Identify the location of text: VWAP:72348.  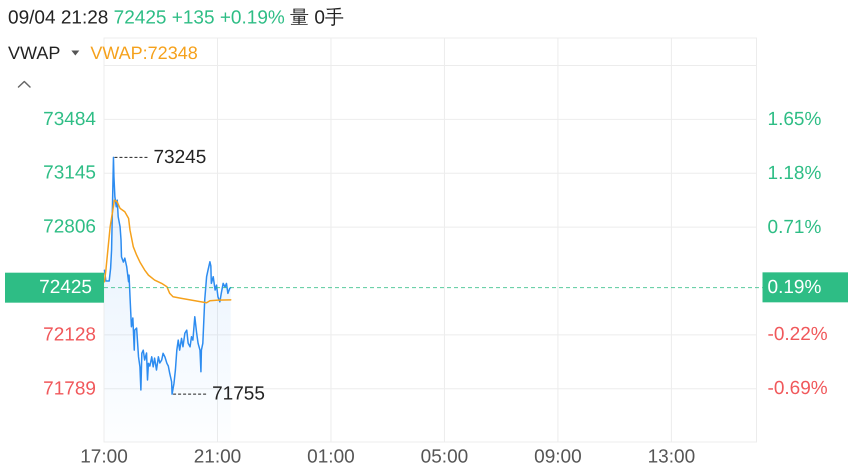
(144, 53).